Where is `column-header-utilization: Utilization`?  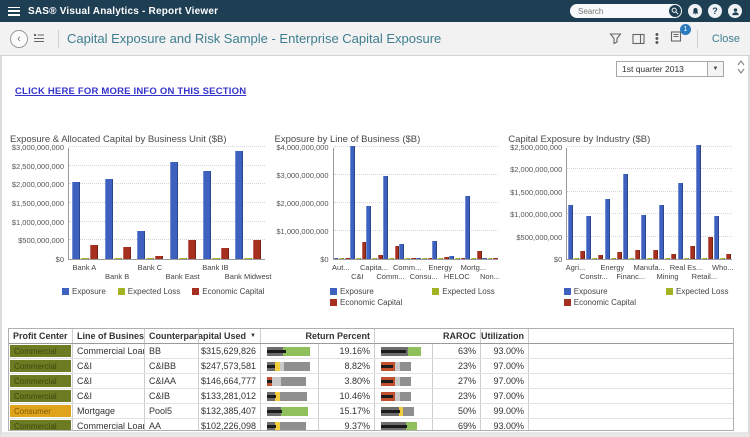 column-header-utilization: Utilization is located at coordinates (505, 336).